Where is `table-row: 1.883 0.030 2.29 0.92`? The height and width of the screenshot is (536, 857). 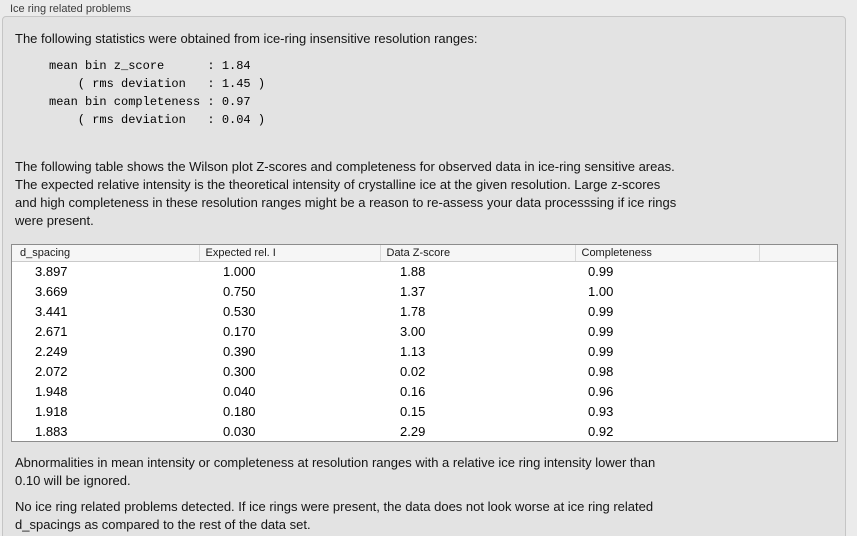
table-row: 1.883 0.030 2.29 0.92 is located at coordinates (424, 431).